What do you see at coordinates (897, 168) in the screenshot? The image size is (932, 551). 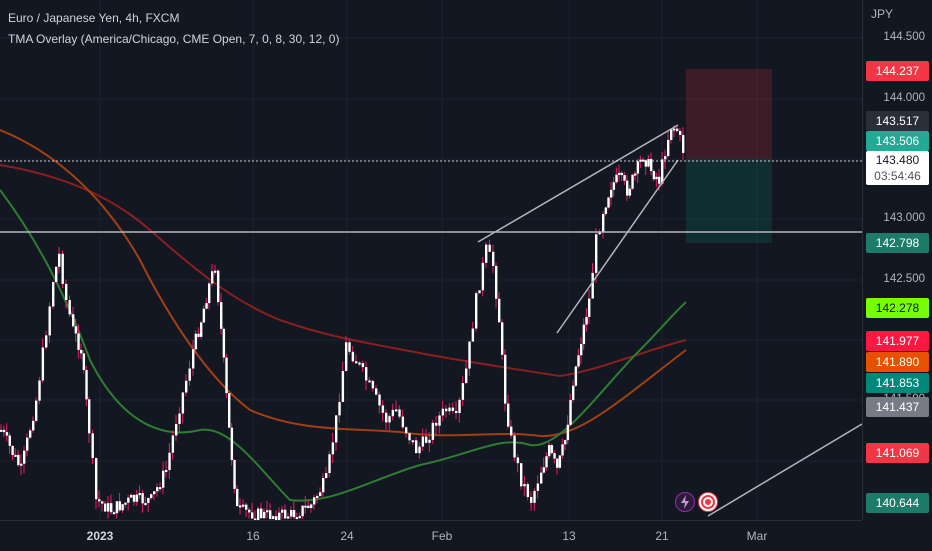 I see `current-price-box: 143.480 03:54:46` at bounding box center [897, 168].